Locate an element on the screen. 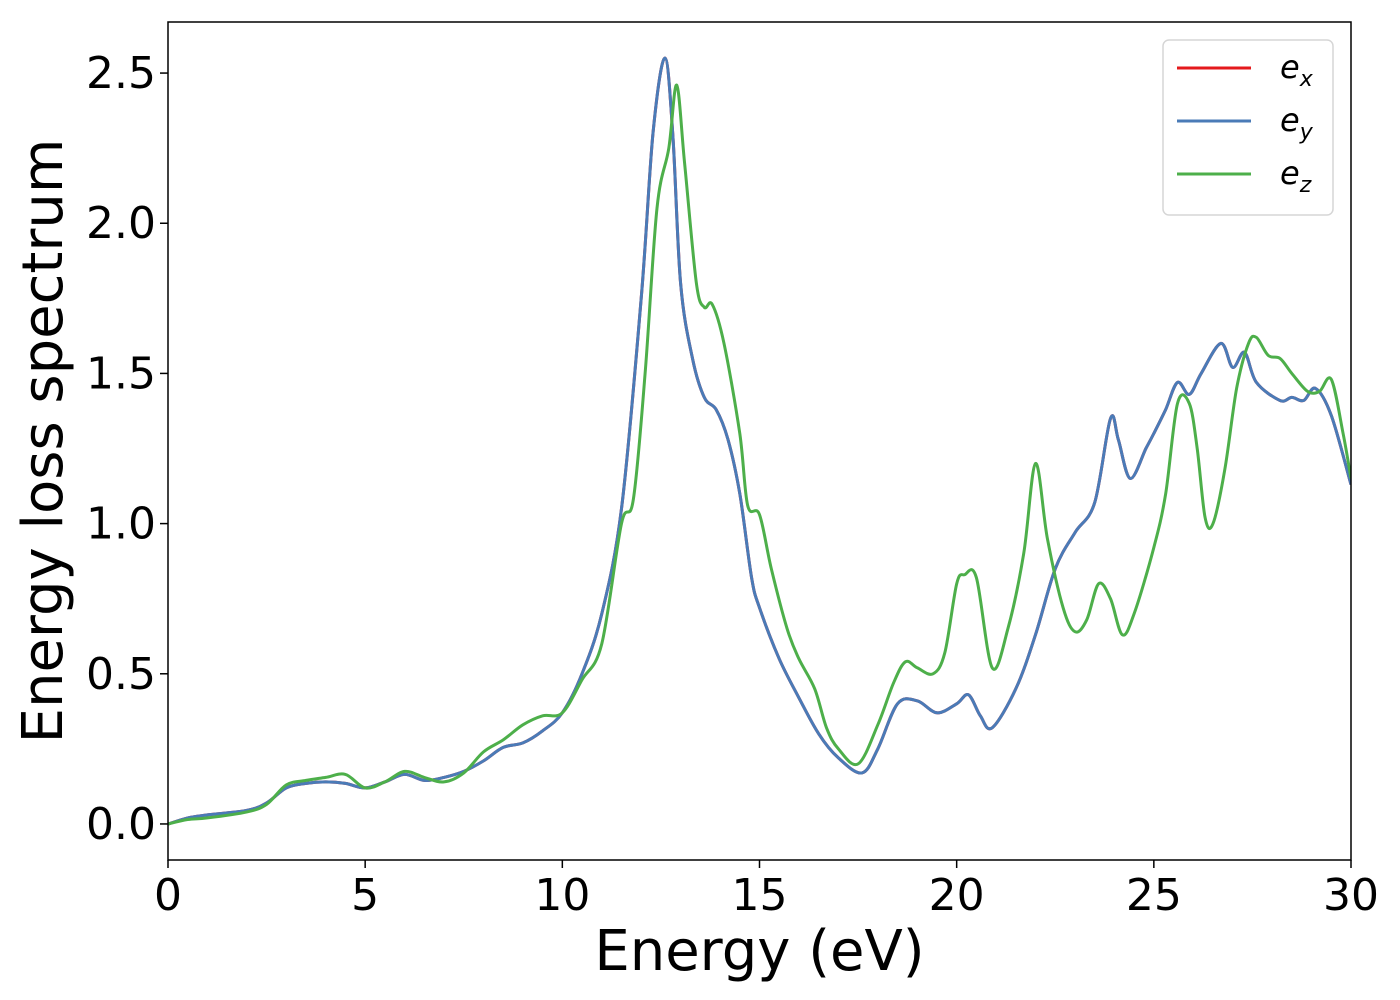  legend-label-z: ez is located at coordinates (1296, 176).